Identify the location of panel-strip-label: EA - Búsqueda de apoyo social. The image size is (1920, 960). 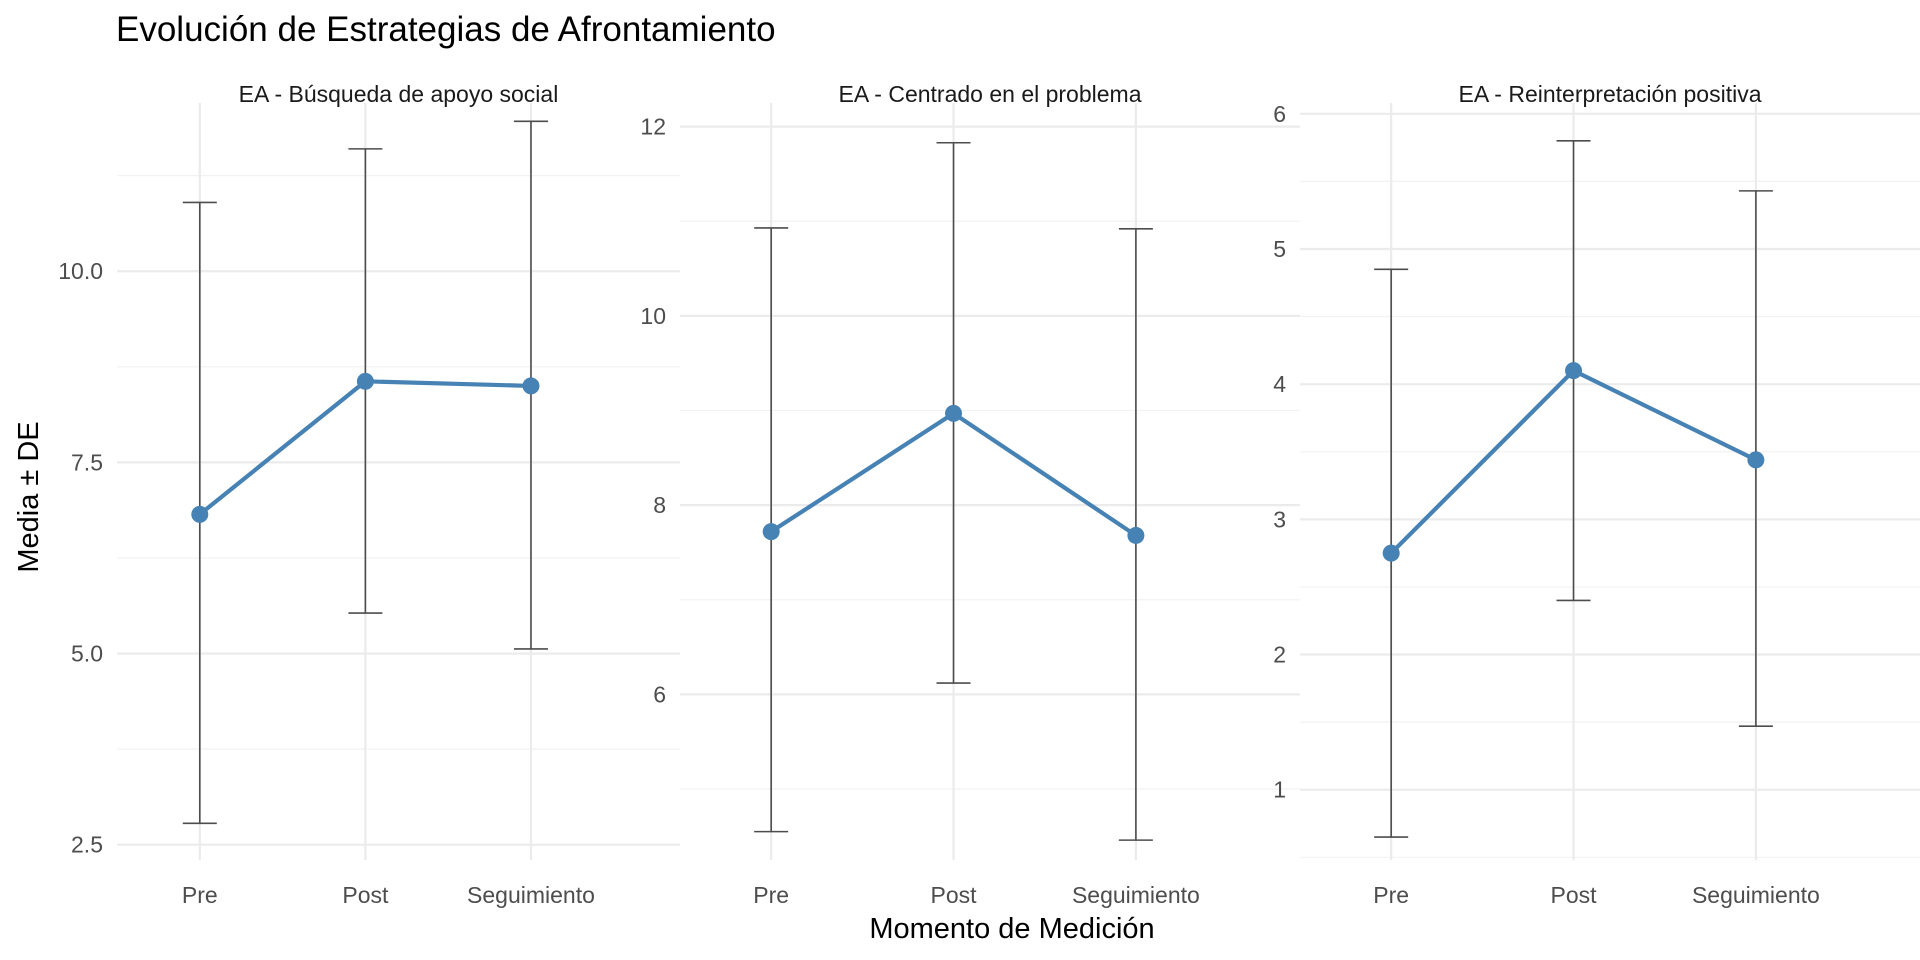
(399, 94).